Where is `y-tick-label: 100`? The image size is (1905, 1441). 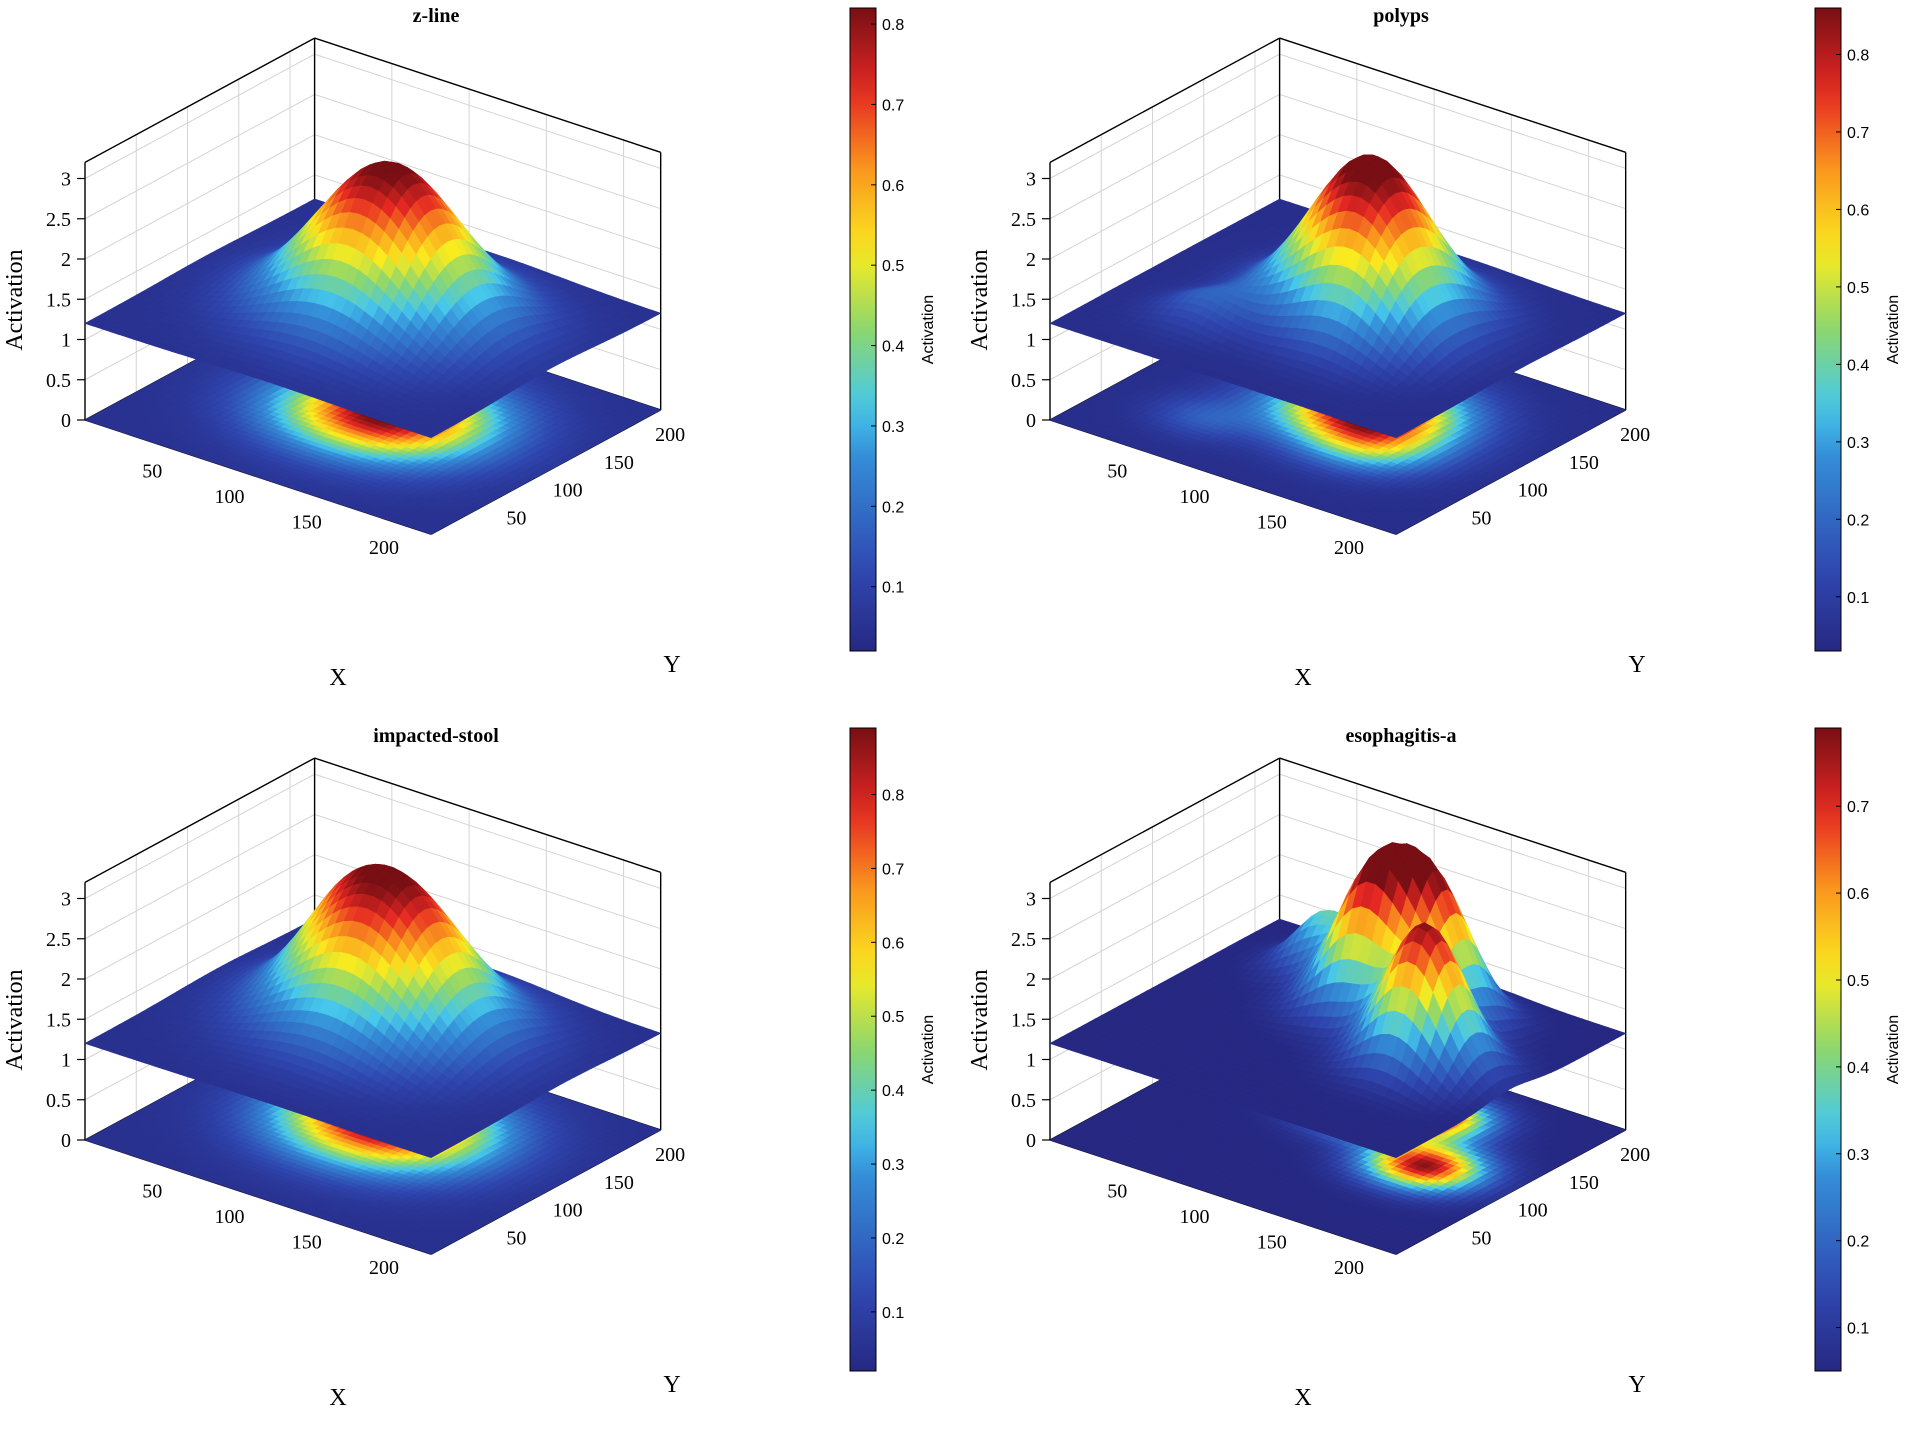
y-tick-label: 100 is located at coordinates (568, 491).